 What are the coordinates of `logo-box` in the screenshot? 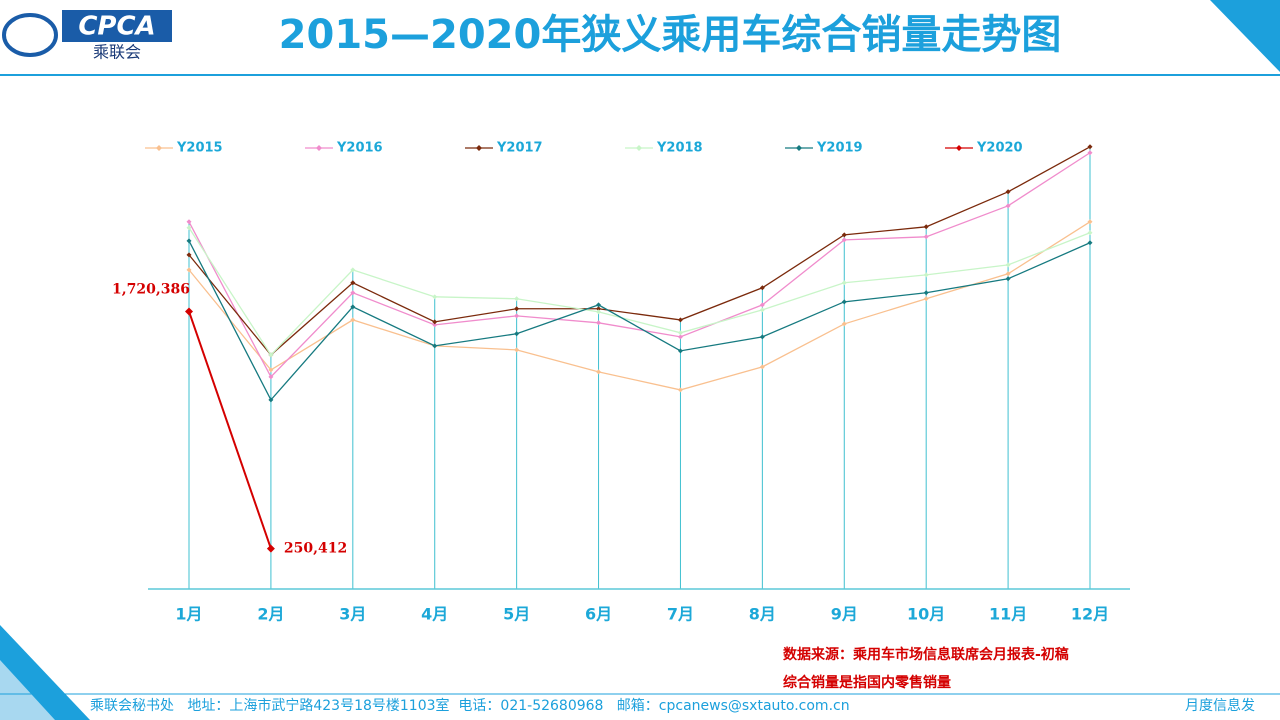 It's located at (117, 26).